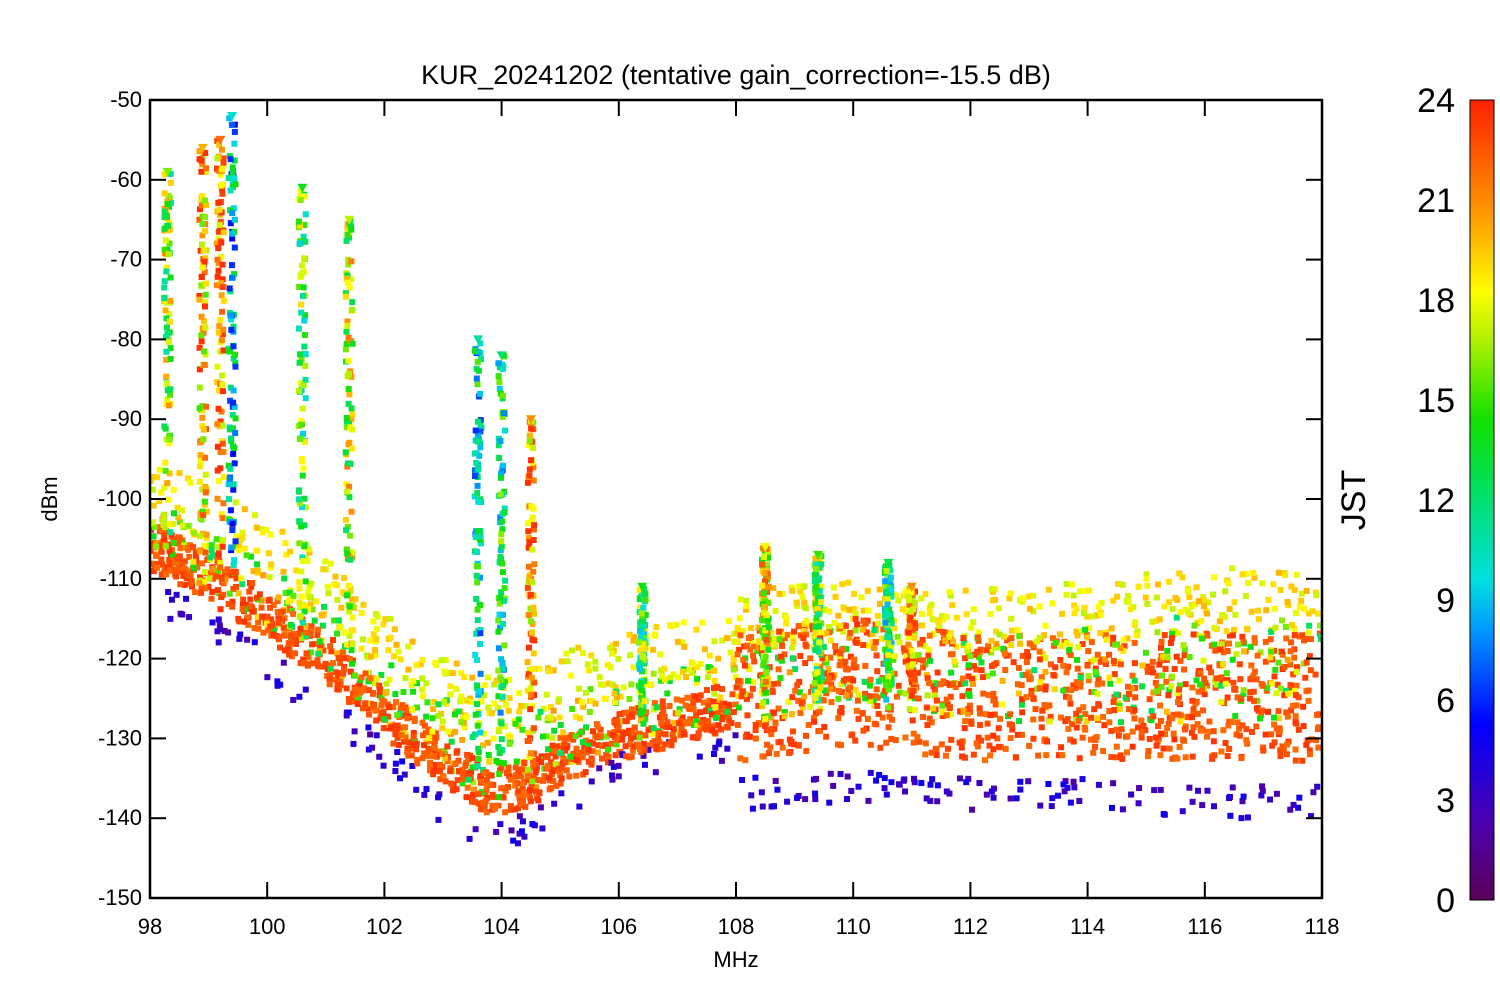  What do you see at coordinates (1436, 501) in the screenshot?
I see `colorbar-tick-label: 12` at bounding box center [1436, 501].